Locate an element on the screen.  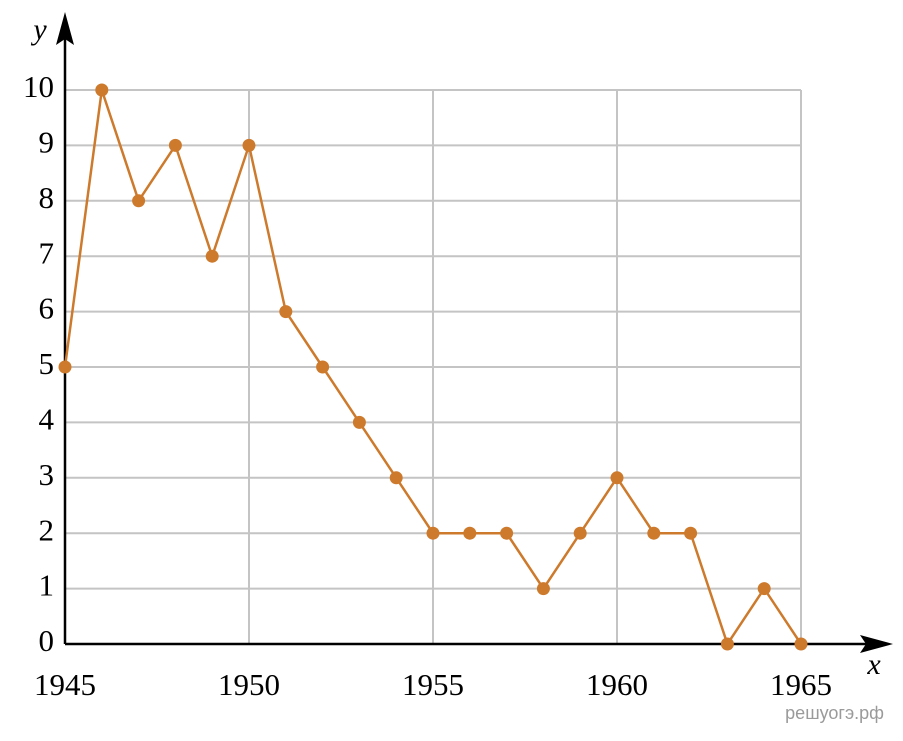
x-tick-label: 1960 is located at coordinates (617, 684).